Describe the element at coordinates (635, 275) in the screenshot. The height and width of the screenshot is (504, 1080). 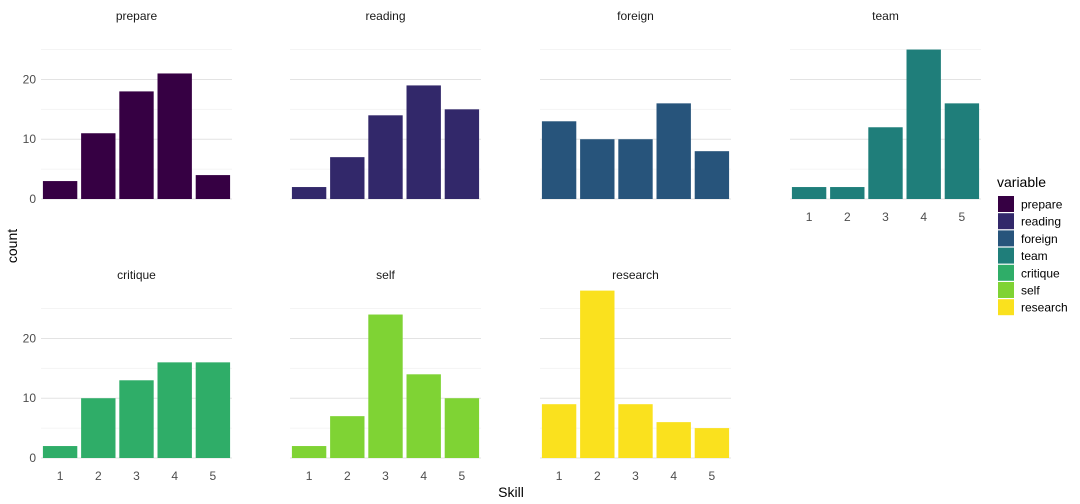
I see `facet-title: research` at that location.